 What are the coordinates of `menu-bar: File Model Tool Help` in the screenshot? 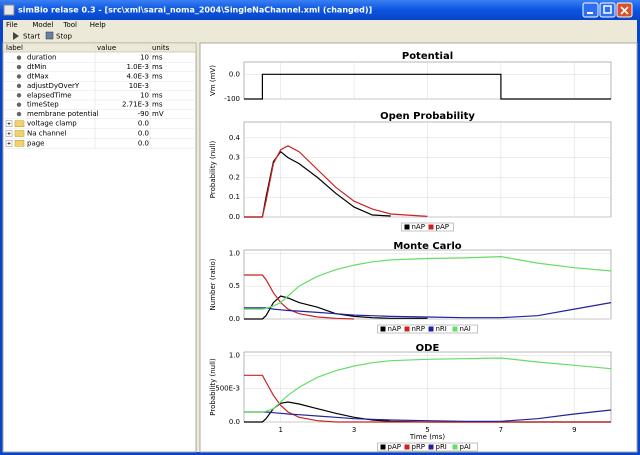 It's located at (56, 25).